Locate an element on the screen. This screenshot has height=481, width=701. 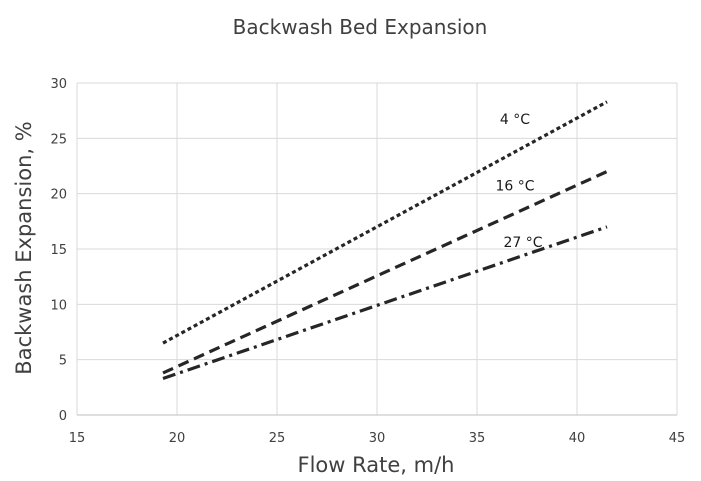
x-tick-label: 35 is located at coordinates (477, 438).